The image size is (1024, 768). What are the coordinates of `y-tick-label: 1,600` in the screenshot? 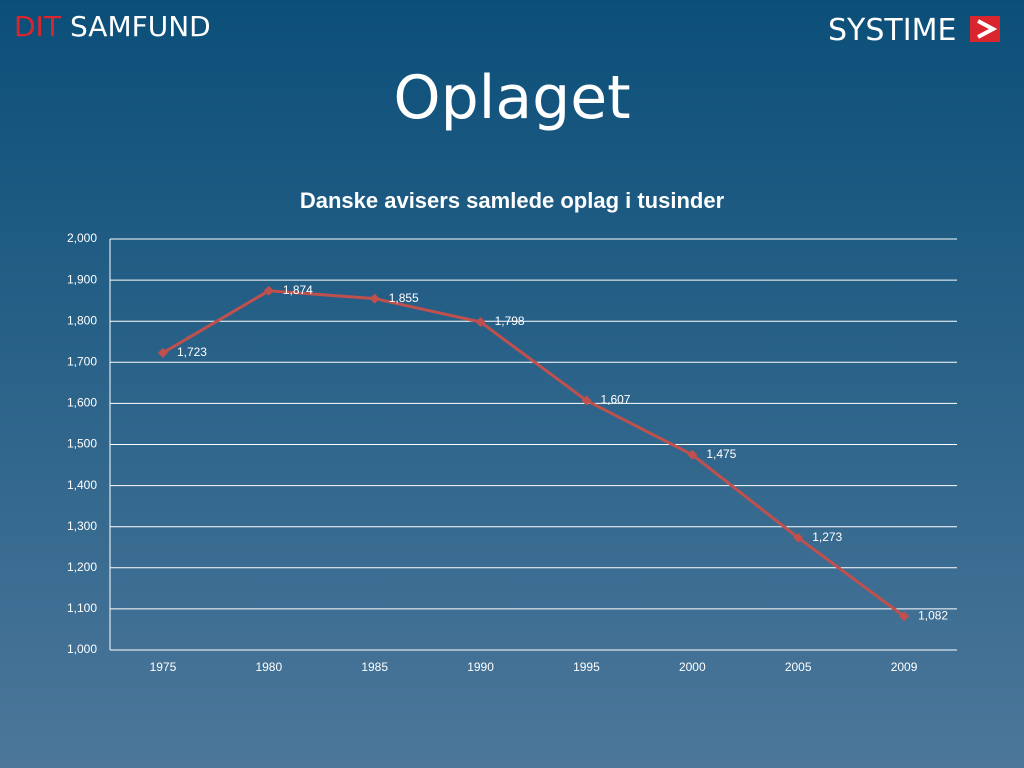 It's located at (82, 403).